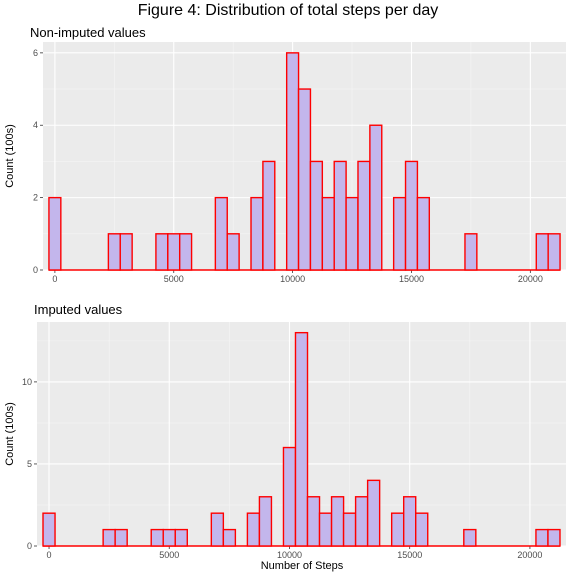 The width and height of the screenshot is (576, 576). Describe the element at coordinates (35, 198) in the screenshot. I see `y-tick-label: 2` at that location.